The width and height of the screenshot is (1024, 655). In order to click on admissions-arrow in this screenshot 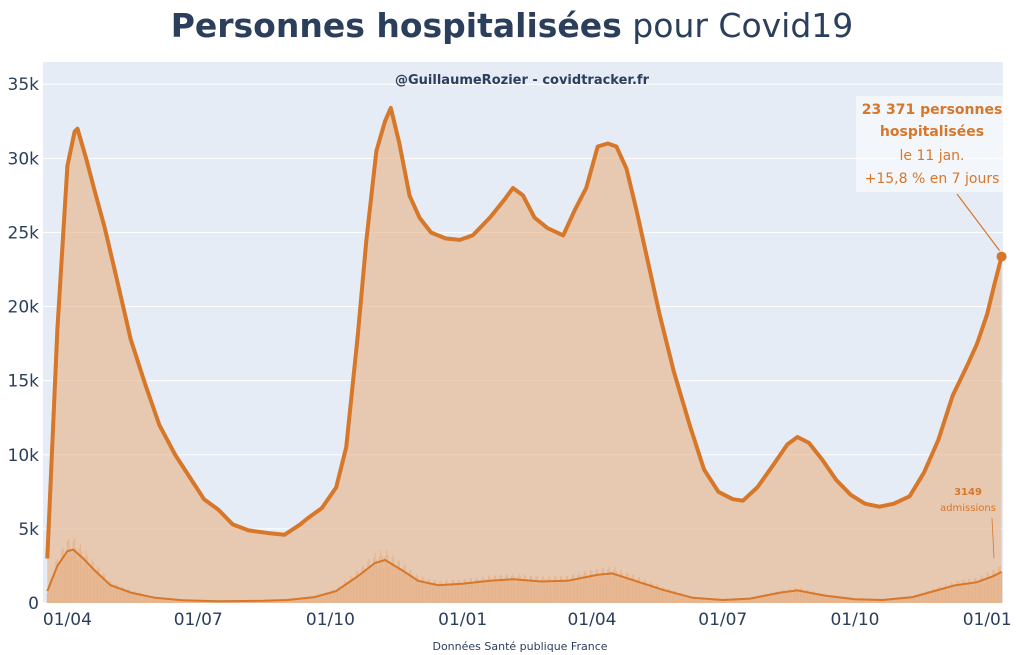, I will do `click(993, 538)`.